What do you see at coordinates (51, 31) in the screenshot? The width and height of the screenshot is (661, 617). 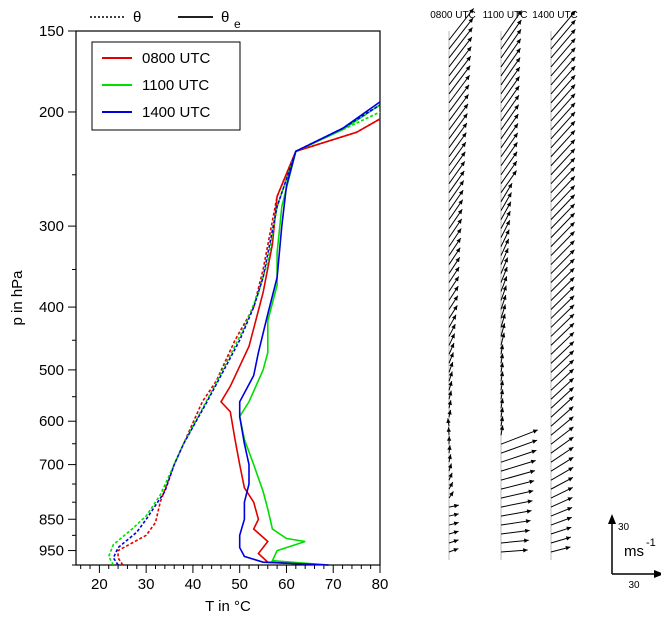 I see `y-tick-label: 150` at bounding box center [51, 31].